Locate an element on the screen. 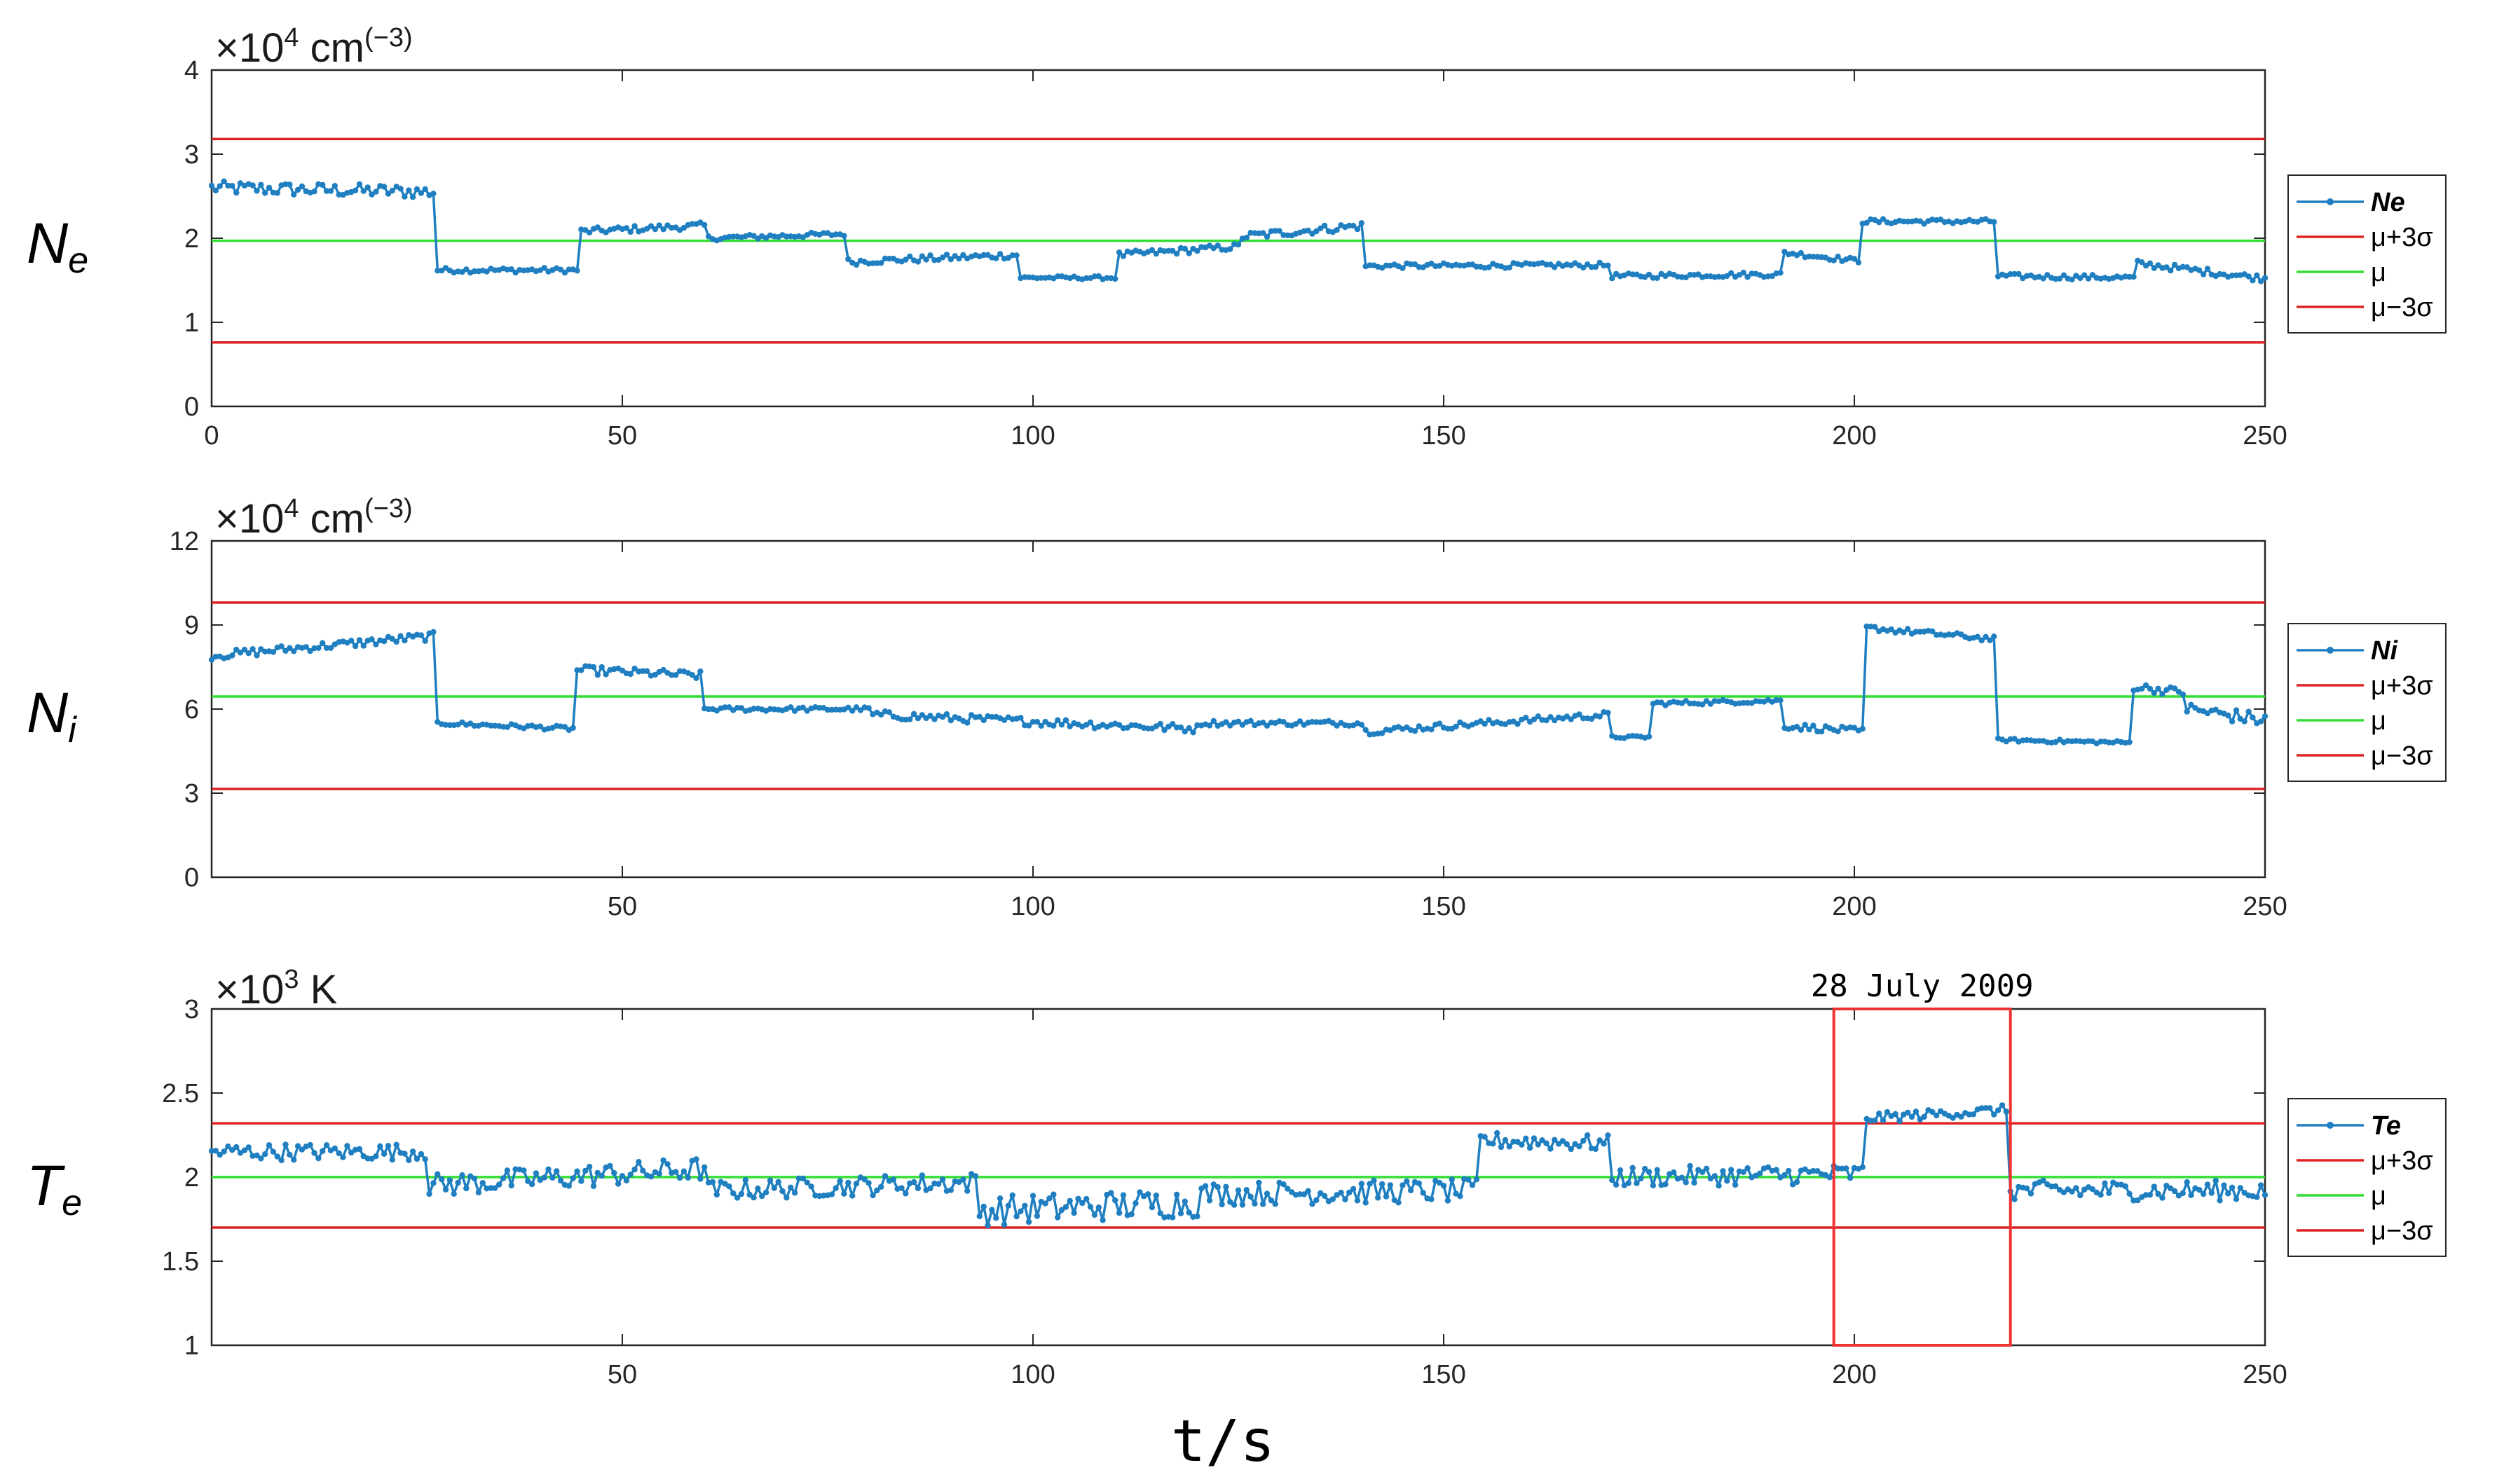 The height and width of the screenshot is (1484, 2511). x-tick-label: 250 is located at coordinates (2265, 906).